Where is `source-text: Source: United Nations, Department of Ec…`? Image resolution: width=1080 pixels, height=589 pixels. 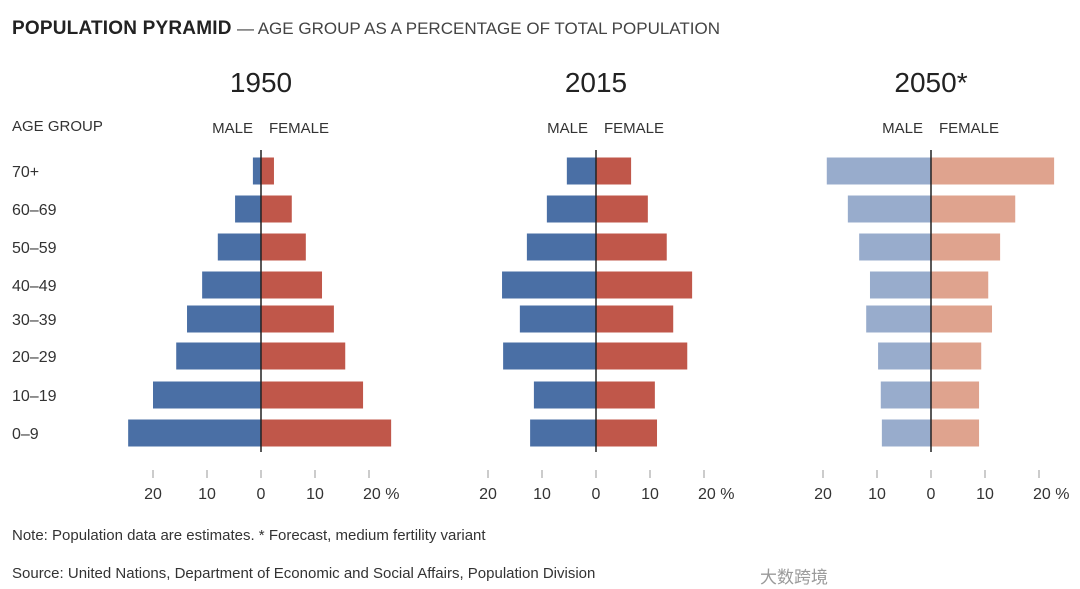 source-text: Source: United Nations, Department of Ec… is located at coordinates (304, 573).